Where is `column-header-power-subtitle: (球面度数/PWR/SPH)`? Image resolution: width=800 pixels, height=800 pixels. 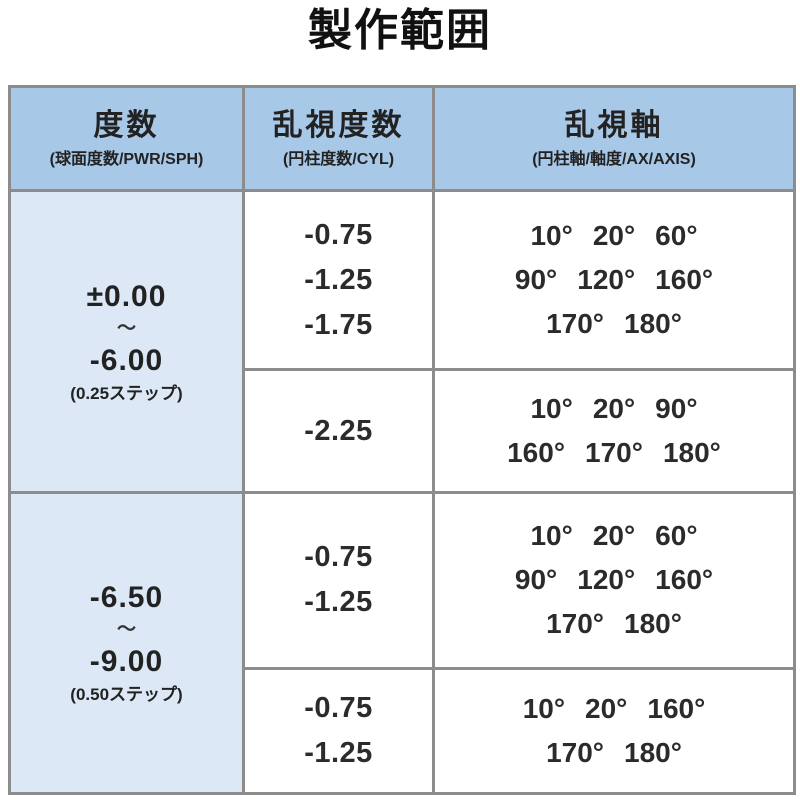
column-header-power-subtitle: (球面度数/PWR/SPH) is located at coordinates (126, 159).